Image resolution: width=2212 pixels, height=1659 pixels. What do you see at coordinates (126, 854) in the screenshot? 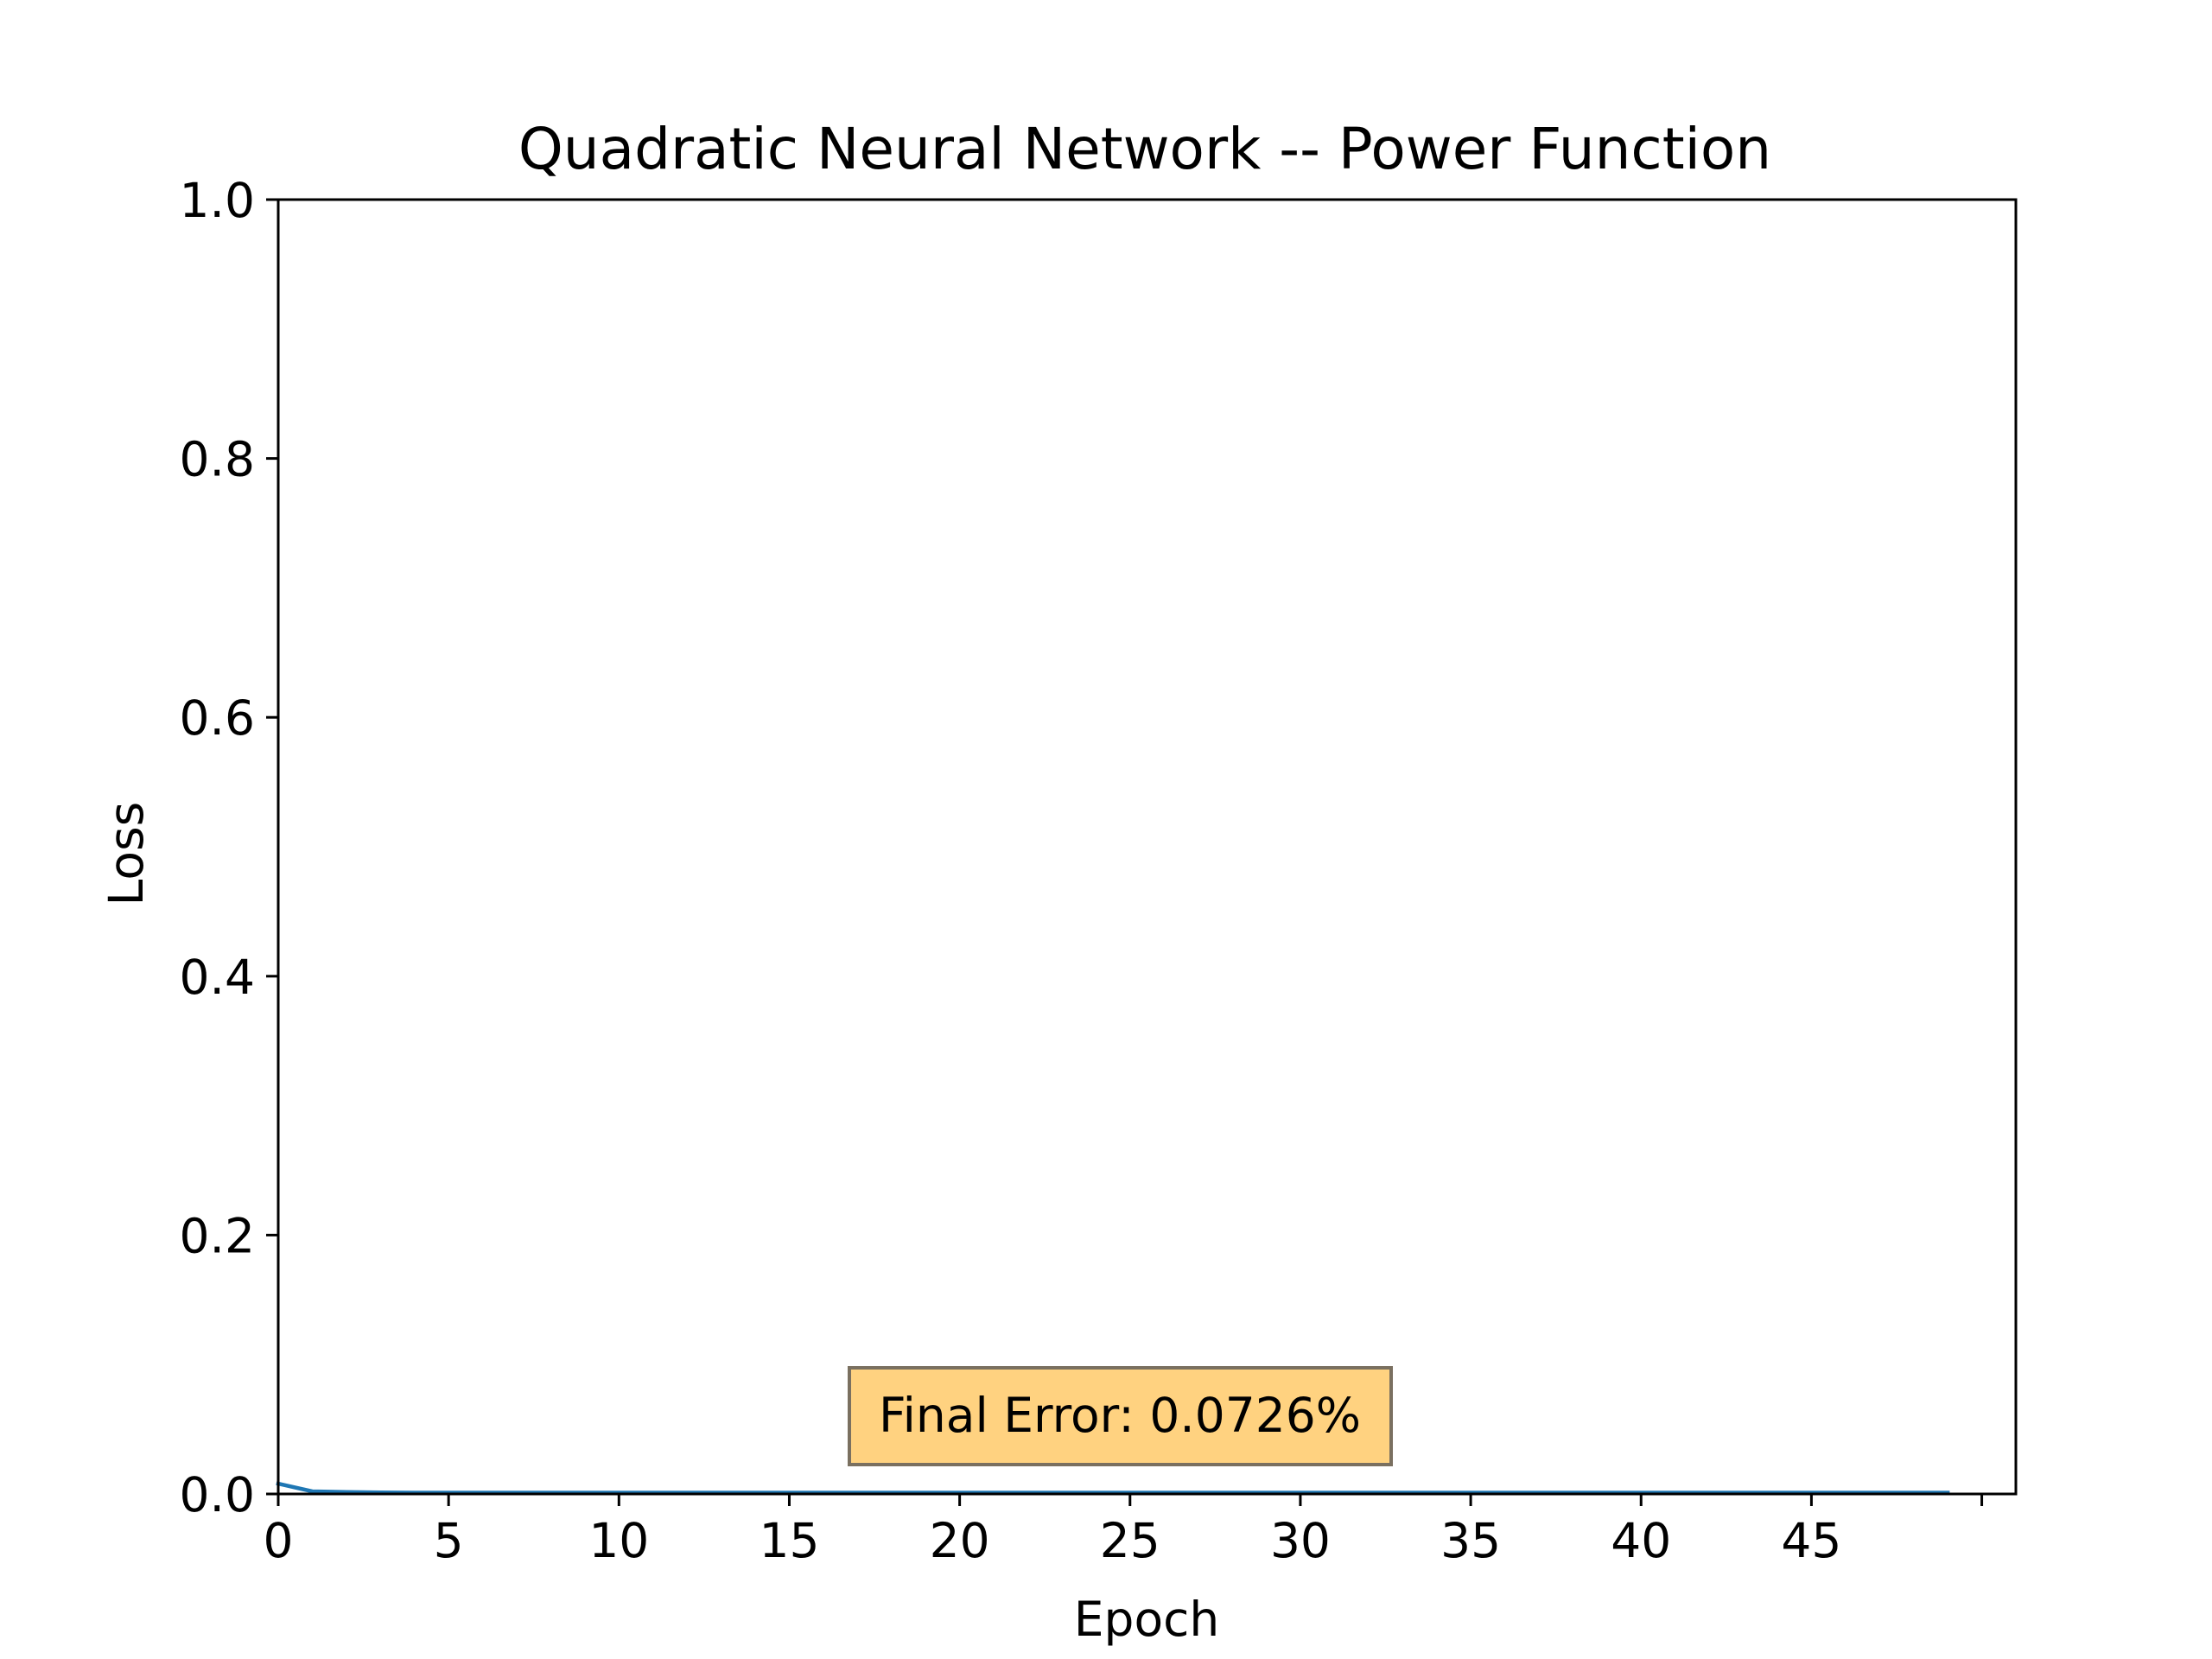
I see `y-axis-label: Loss` at bounding box center [126, 854].